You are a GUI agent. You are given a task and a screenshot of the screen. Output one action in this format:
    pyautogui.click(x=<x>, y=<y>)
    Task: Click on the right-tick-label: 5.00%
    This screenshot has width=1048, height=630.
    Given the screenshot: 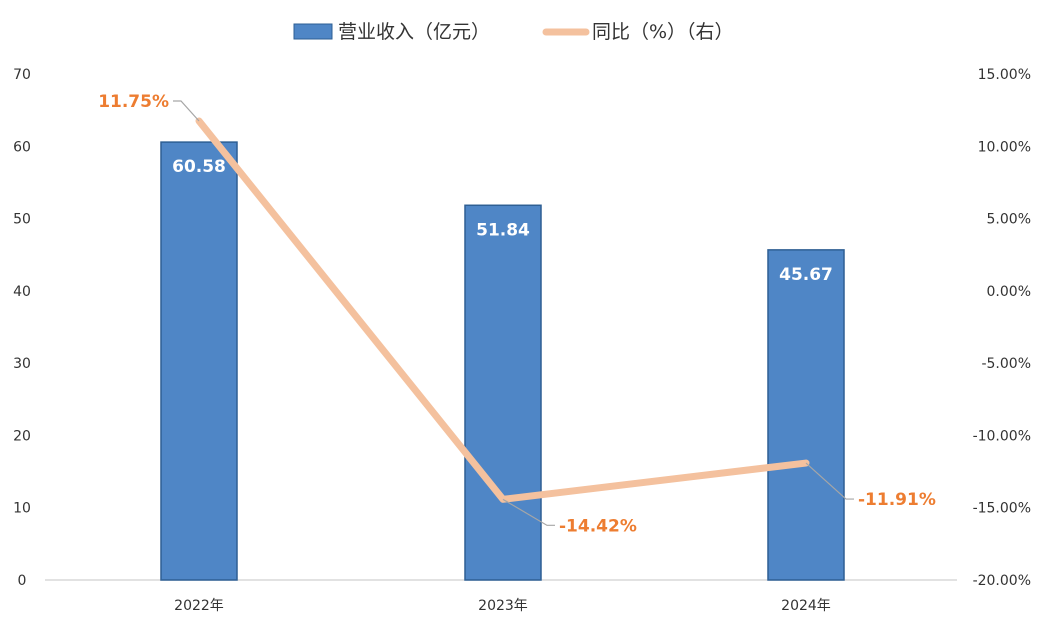 What is the action you would take?
    pyautogui.click(x=1009, y=220)
    